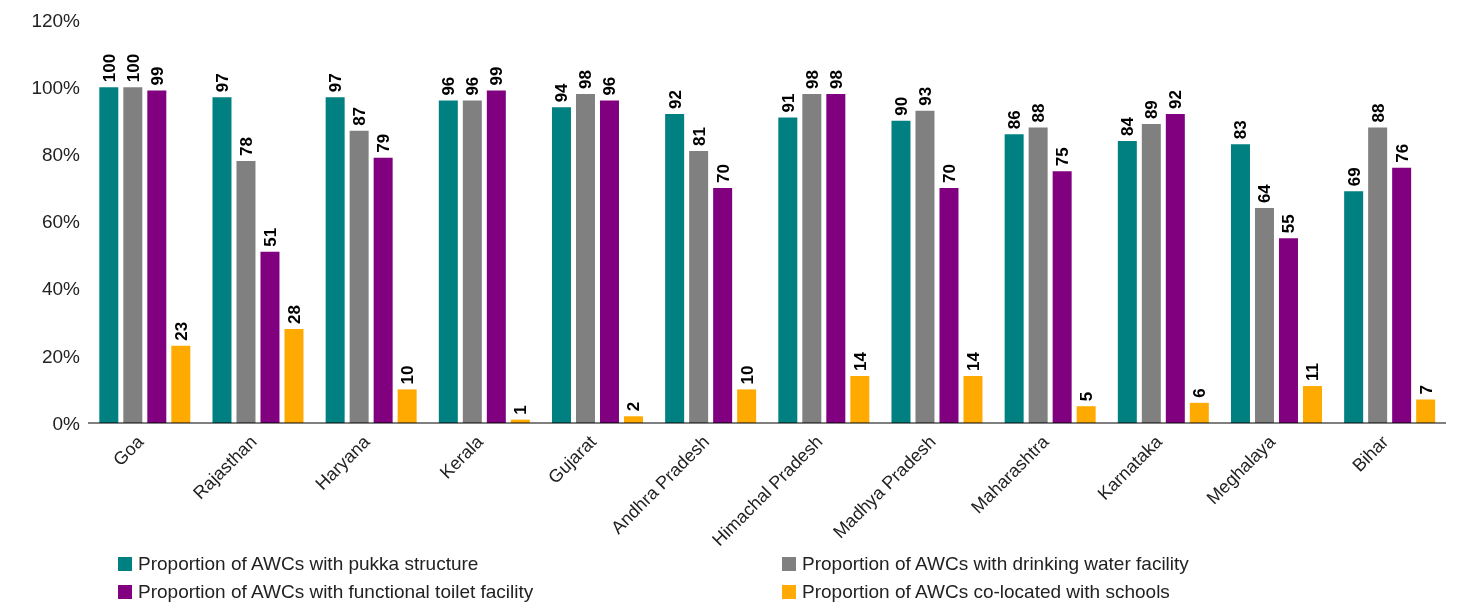 The image size is (1464, 609). I want to click on data-label: 5, so click(1087, 396).